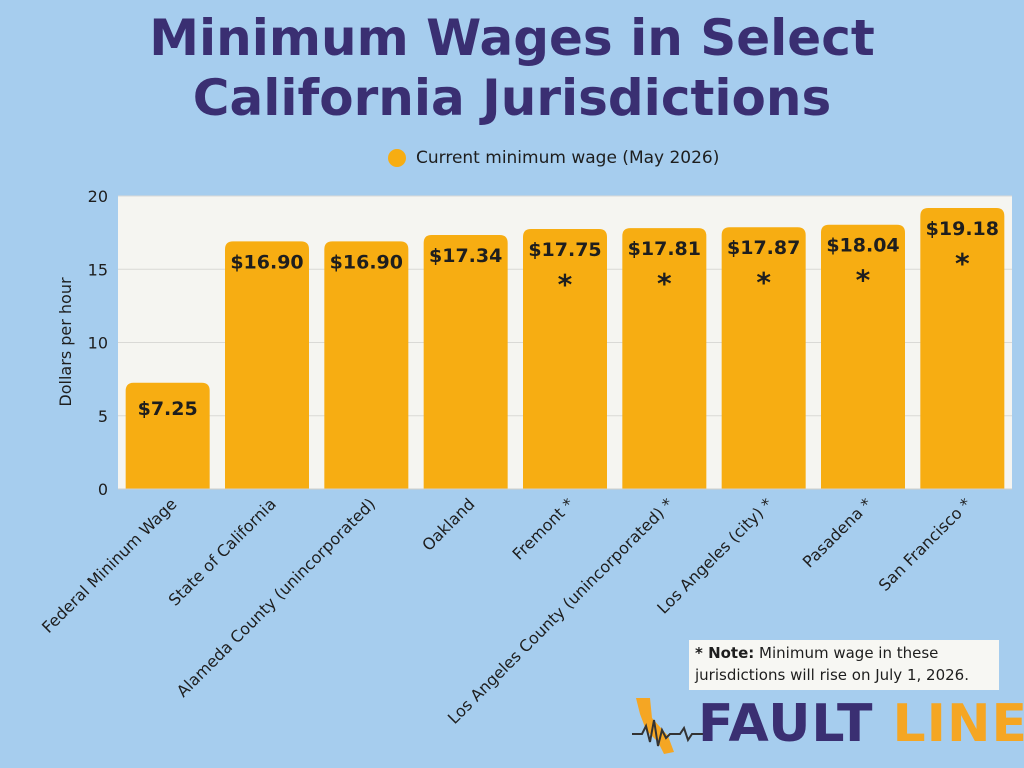  I want to click on data-label: $7.25, so click(168, 409).